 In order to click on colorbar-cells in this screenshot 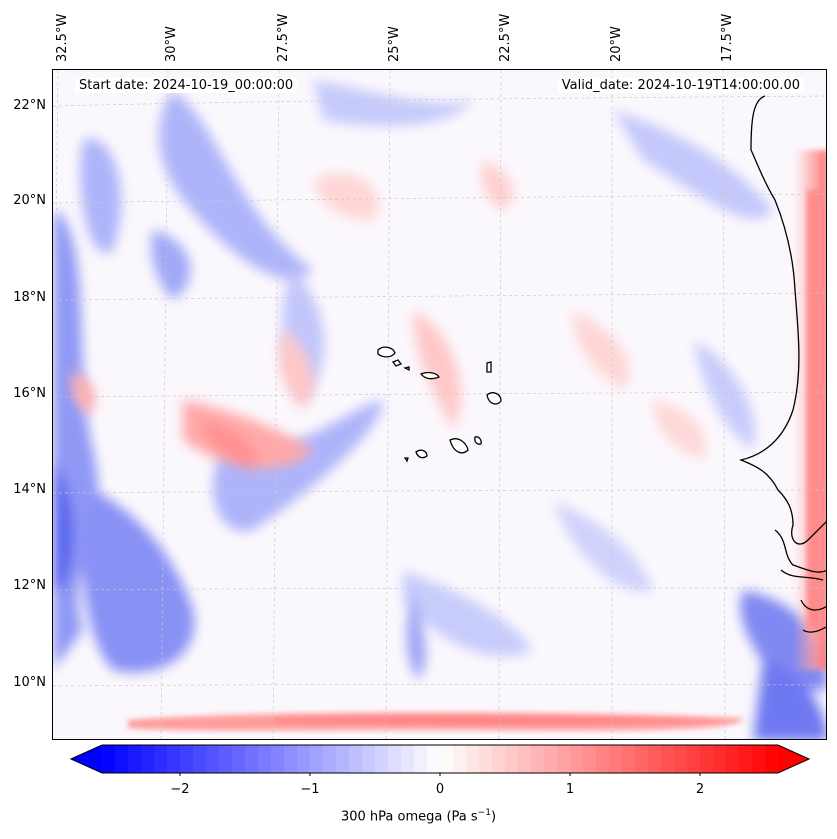, I will do `click(440, 759)`.